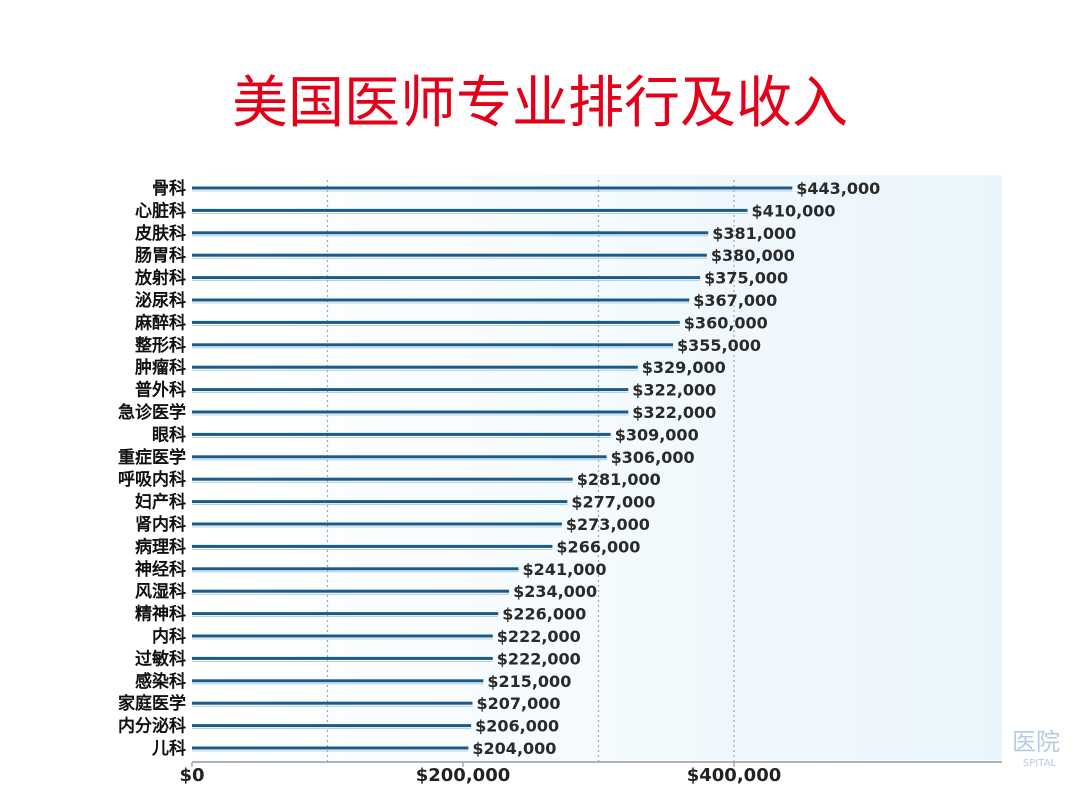 The width and height of the screenshot is (1080, 810). What do you see at coordinates (565, 569) in the screenshot?
I see `value-label-17: $241,000` at bounding box center [565, 569].